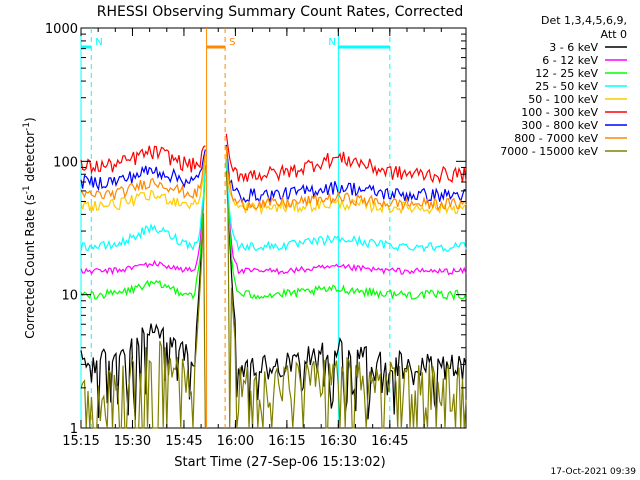 This screenshot has height=480, width=640. What do you see at coordinates (389, 441) in the screenshot?
I see `x-tick-label: 16:45` at bounding box center [389, 441].